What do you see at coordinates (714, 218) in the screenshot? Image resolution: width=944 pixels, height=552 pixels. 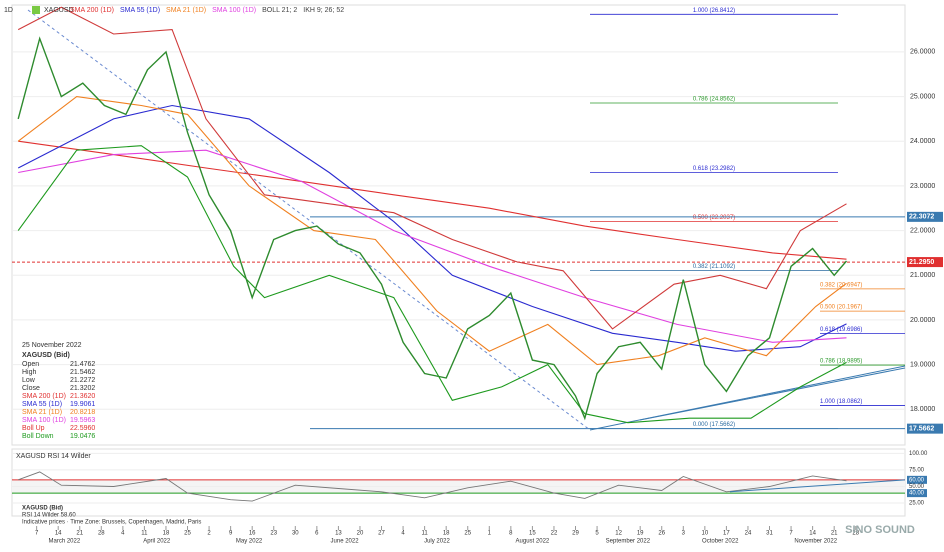 I see `fib-label: 0.500 (22.2037)` at bounding box center [714, 218].